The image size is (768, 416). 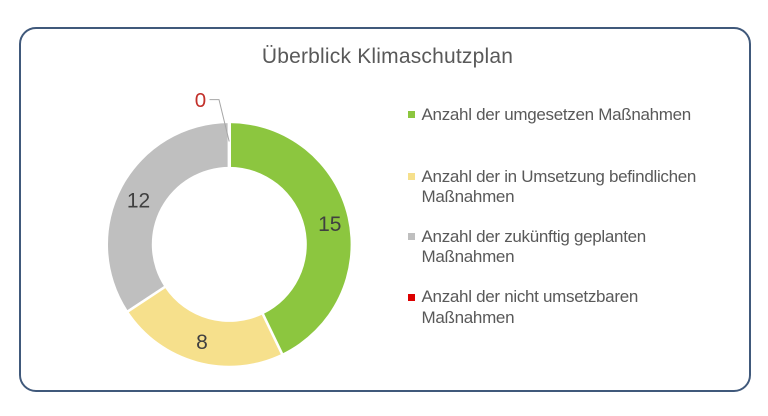 What do you see at coordinates (200, 100) in the screenshot?
I see `svg-text: 0` at bounding box center [200, 100].